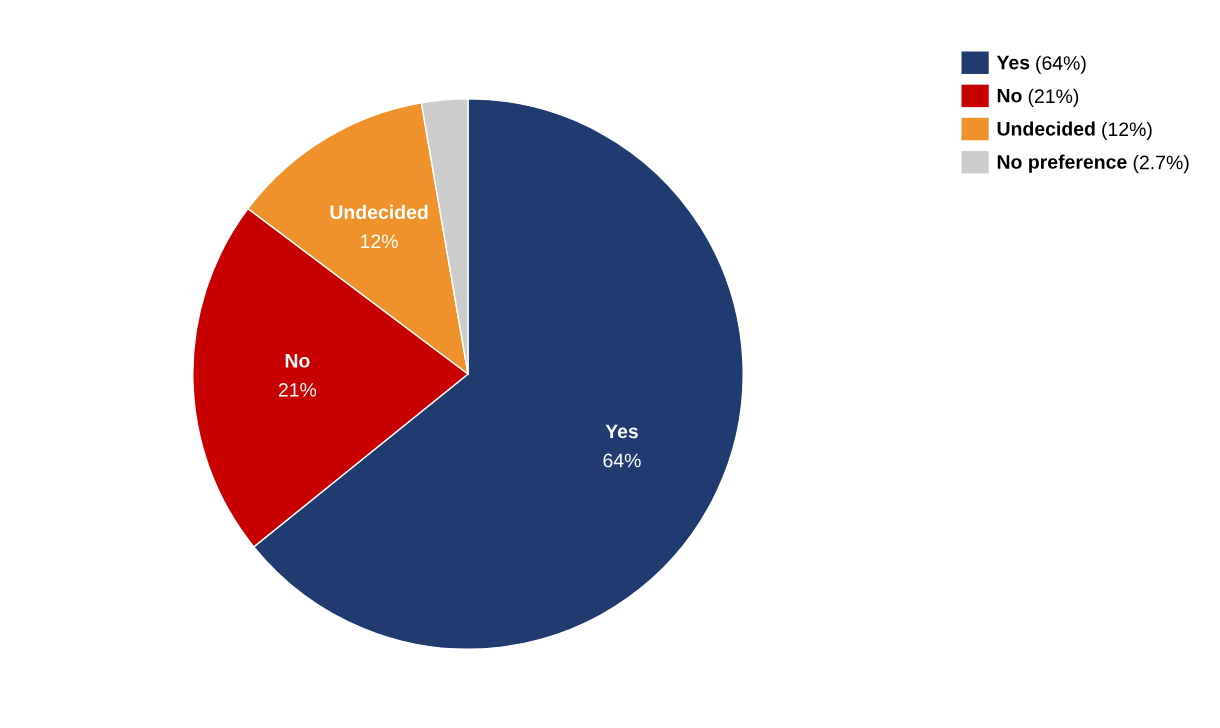 The image size is (1220, 728). Describe the element at coordinates (1013, 62) in the screenshot. I see `legend-label: Yes` at that location.